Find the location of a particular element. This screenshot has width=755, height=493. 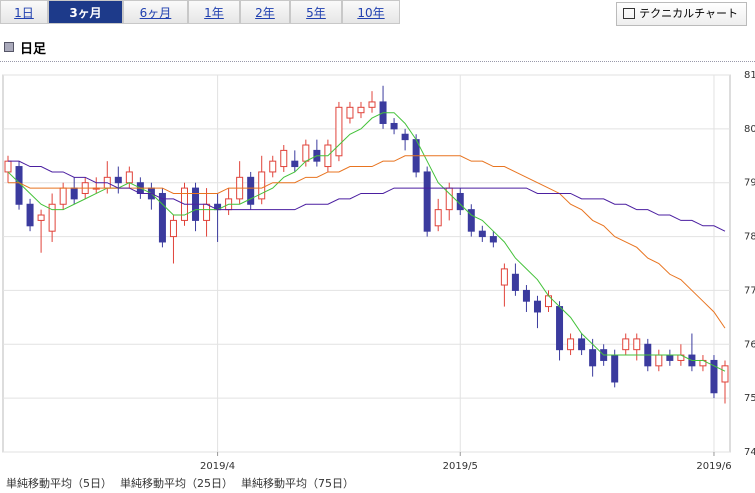

y-tick-label: 74 is located at coordinates (749, 452).